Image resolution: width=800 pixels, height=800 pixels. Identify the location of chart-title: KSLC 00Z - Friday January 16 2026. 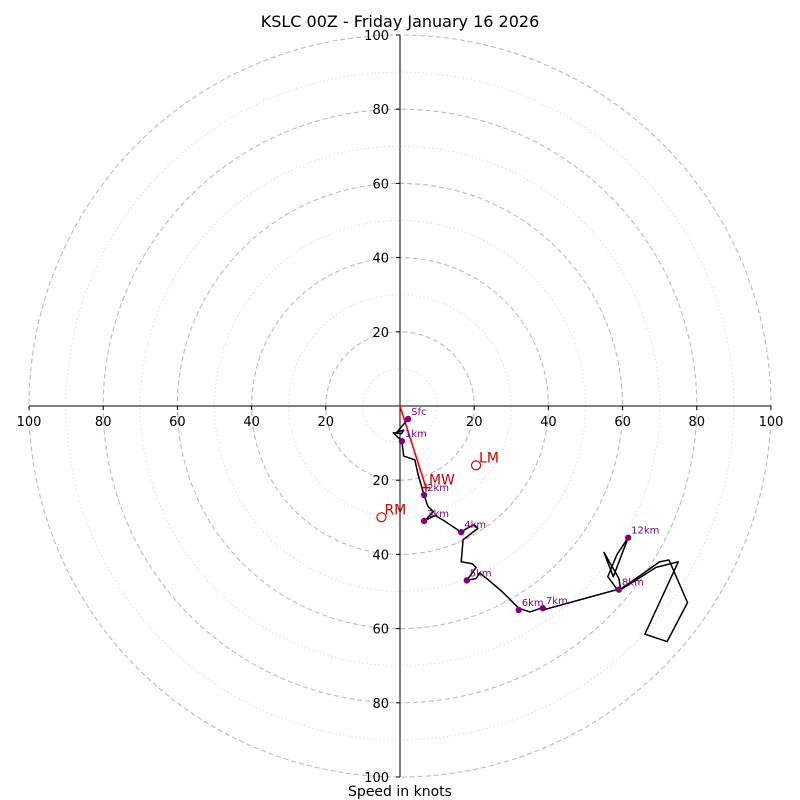
(400, 21).